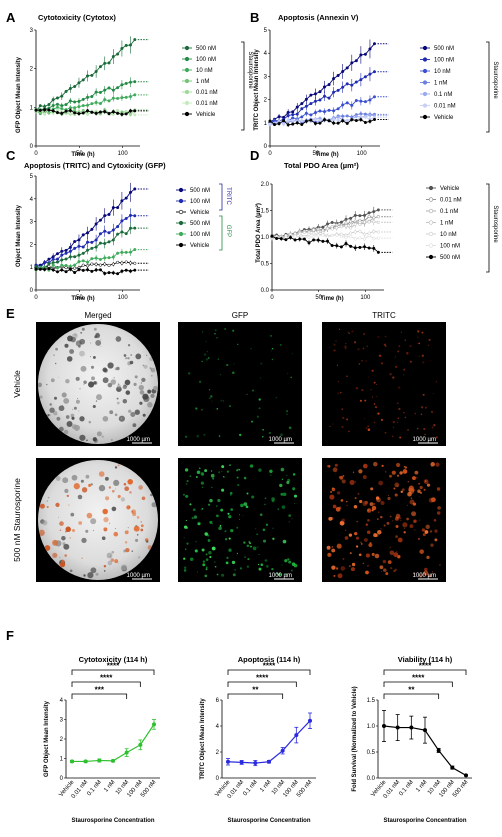 The height and width of the screenshot is (837, 502). I want to click on chart-title: Viability (114 h), so click(425, 659).